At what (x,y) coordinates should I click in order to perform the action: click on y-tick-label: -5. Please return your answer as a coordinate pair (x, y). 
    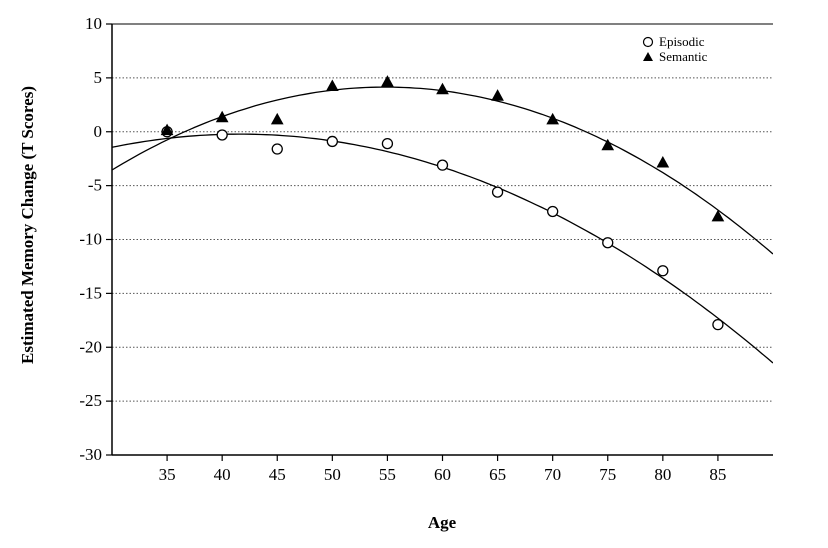
    Looking at the image, I should click on (95, 185).